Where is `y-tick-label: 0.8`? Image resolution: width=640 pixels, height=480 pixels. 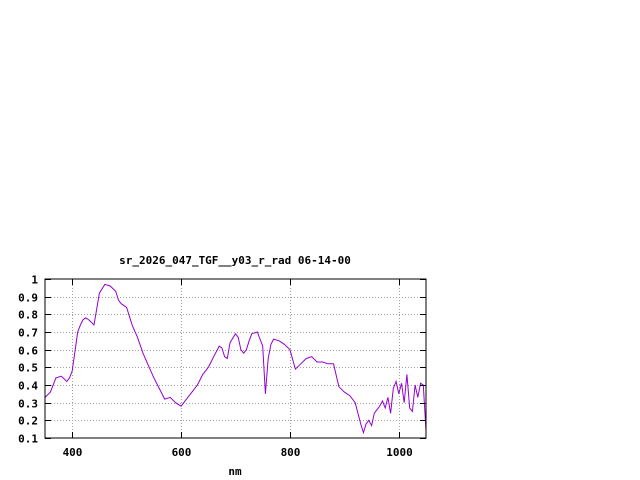 y-tick-label: 0.8 is located at coordinates (28, 315).